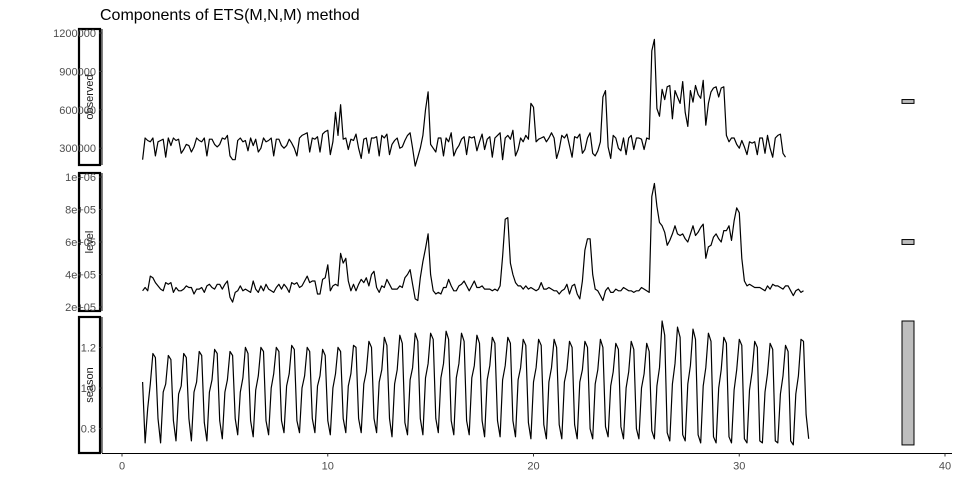  Describe the element at coordinates (230, 15) in the screenshot. I see `chart-title: Components of ETS(M,N,M) method` at that location.